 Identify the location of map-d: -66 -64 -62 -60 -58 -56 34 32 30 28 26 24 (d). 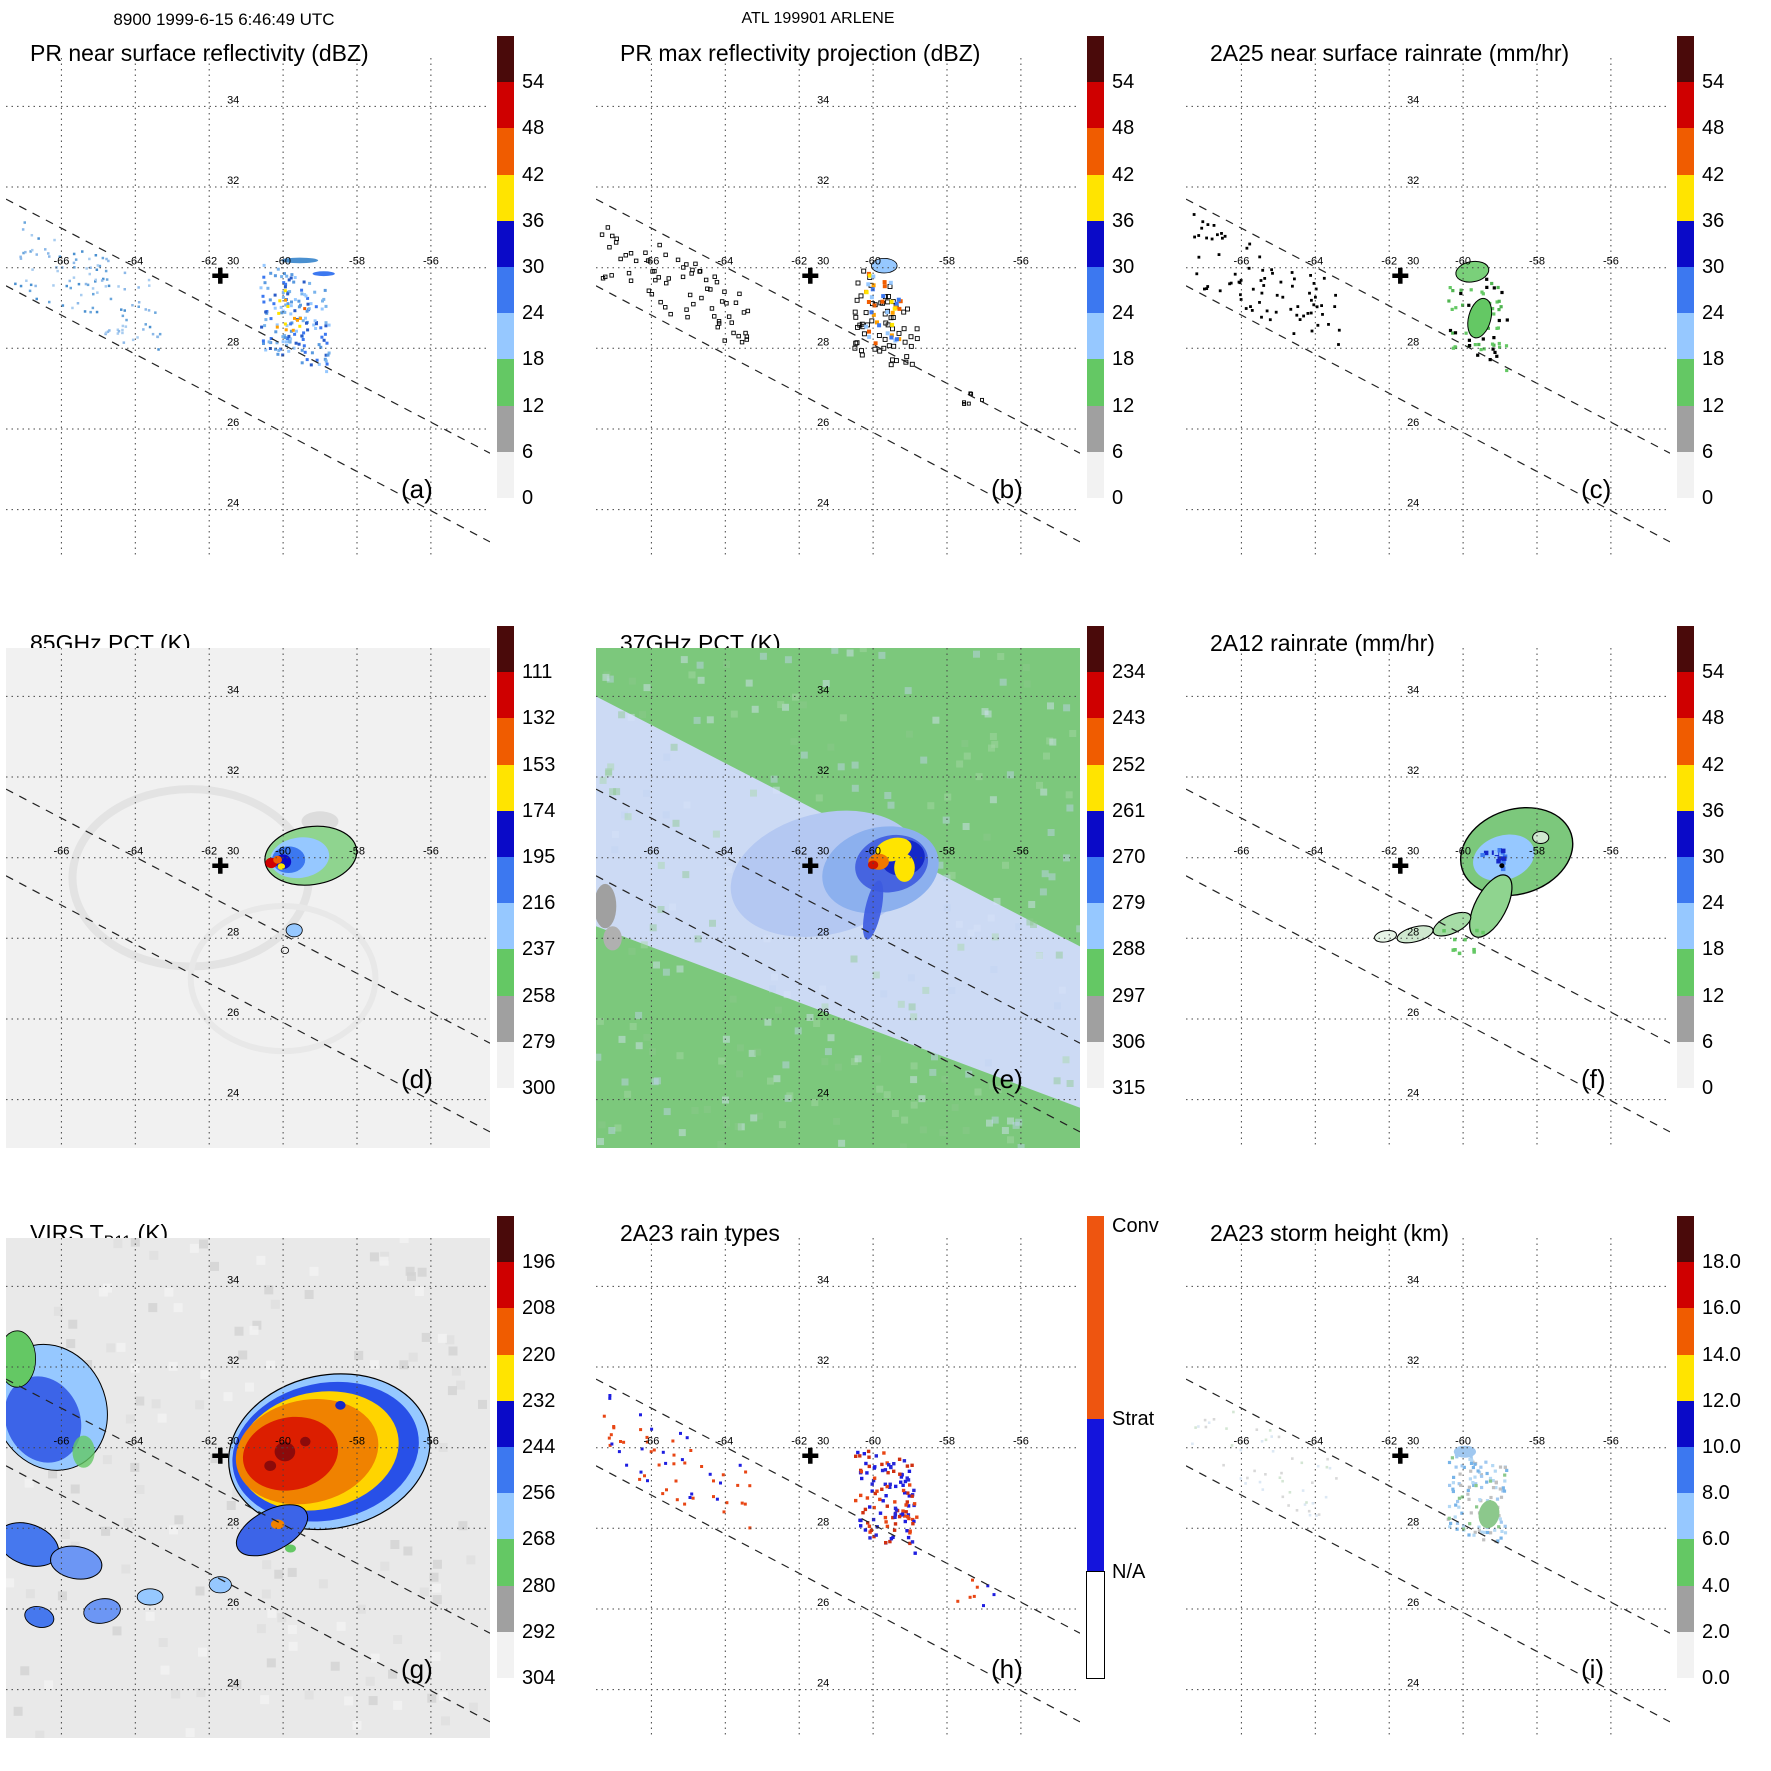
(248, 898).